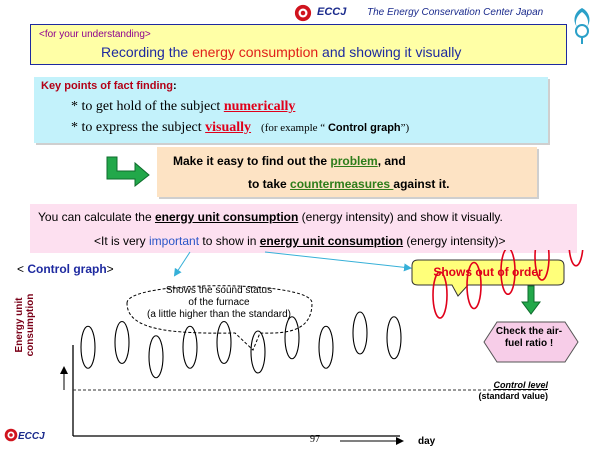  What do you see at coordinates (147, 106) in the screenshot?
I see `key-point-1-prefix: * to get hold of the subject` at bounding box center [147, 106].